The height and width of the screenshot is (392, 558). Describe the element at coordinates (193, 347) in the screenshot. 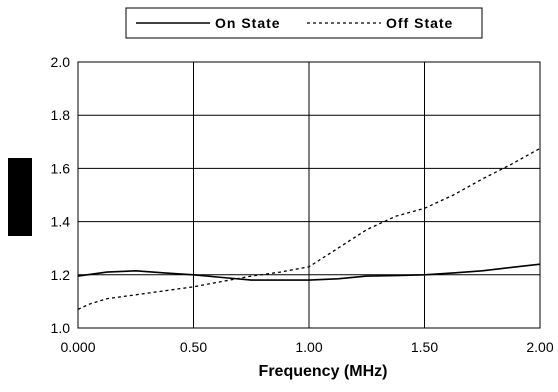

I see `x-tick-label: 0.50` at that location.